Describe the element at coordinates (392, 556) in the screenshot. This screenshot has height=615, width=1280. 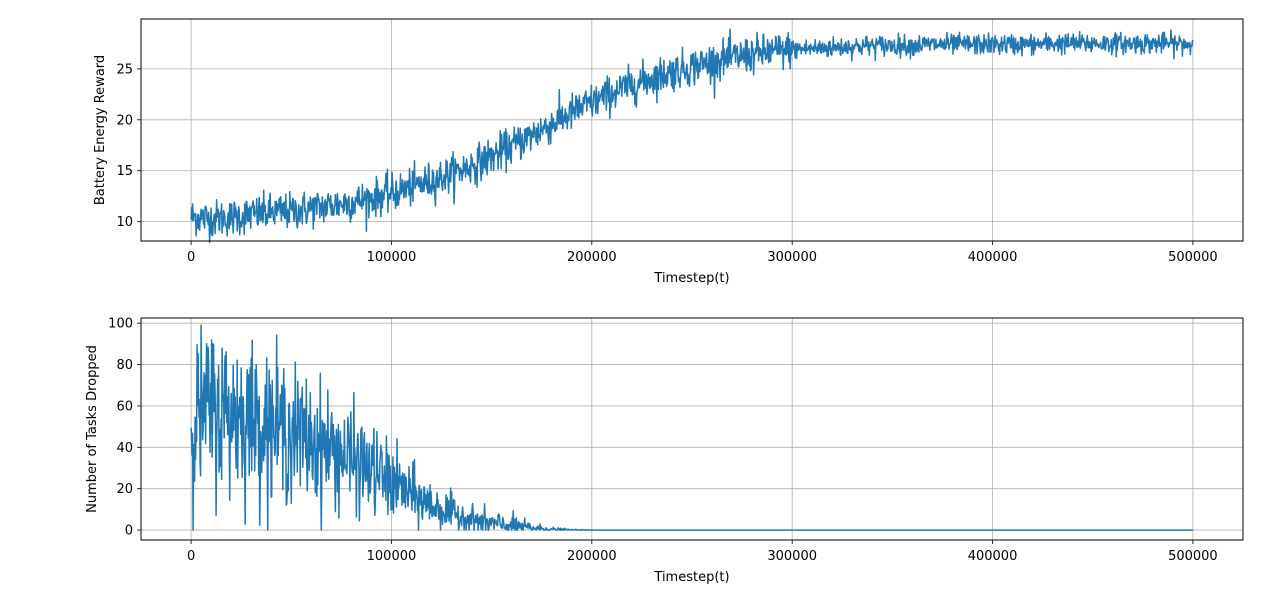
I see `tasks-dropped-x-tick-label: 100000` at that location.